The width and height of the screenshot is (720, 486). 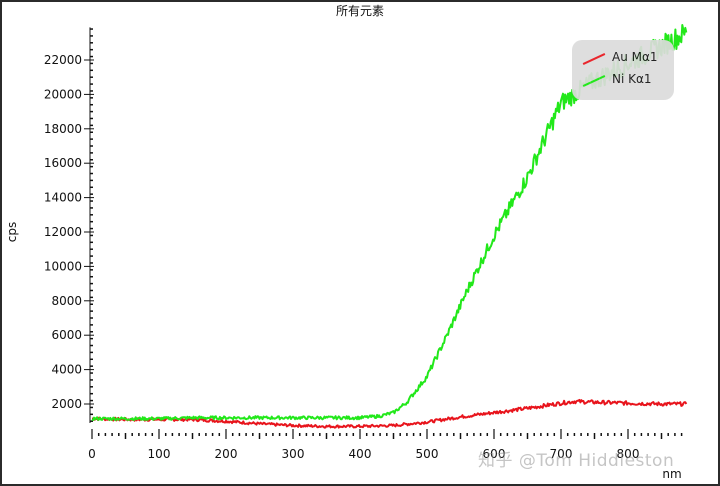 What do you see at coordinates (494, 454) in the screenshot?
I see `x-tick-label: 600` at bounding box center [494, 454].